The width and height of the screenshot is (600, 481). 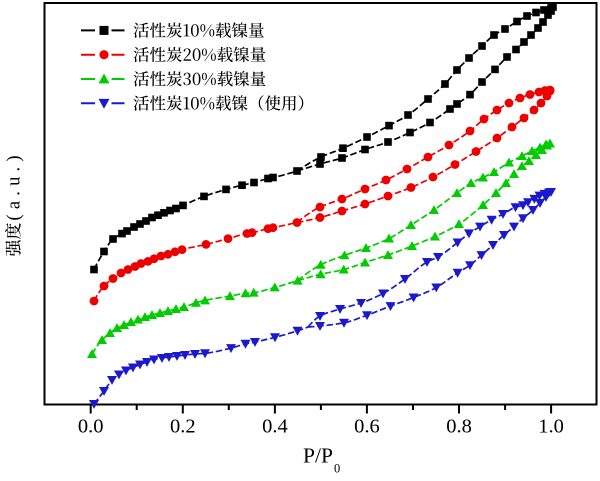 I want to click on svg-text: (a.u.), so click(x=15, y=185).